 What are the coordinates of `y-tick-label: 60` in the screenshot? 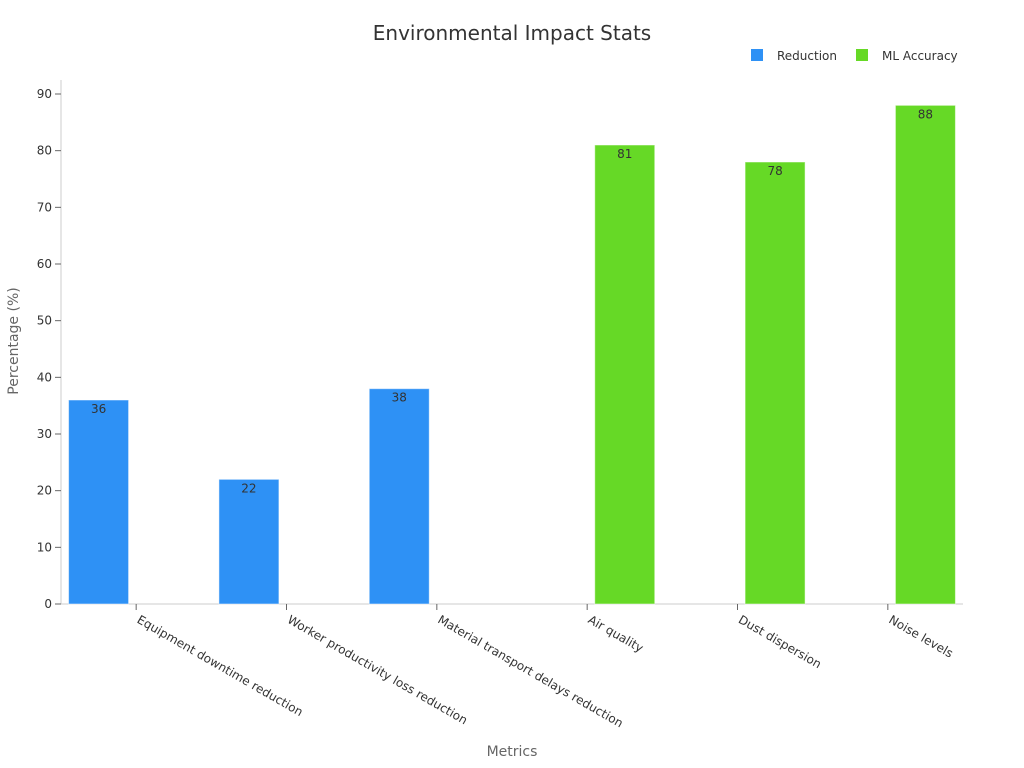 It's located at (44, 264).